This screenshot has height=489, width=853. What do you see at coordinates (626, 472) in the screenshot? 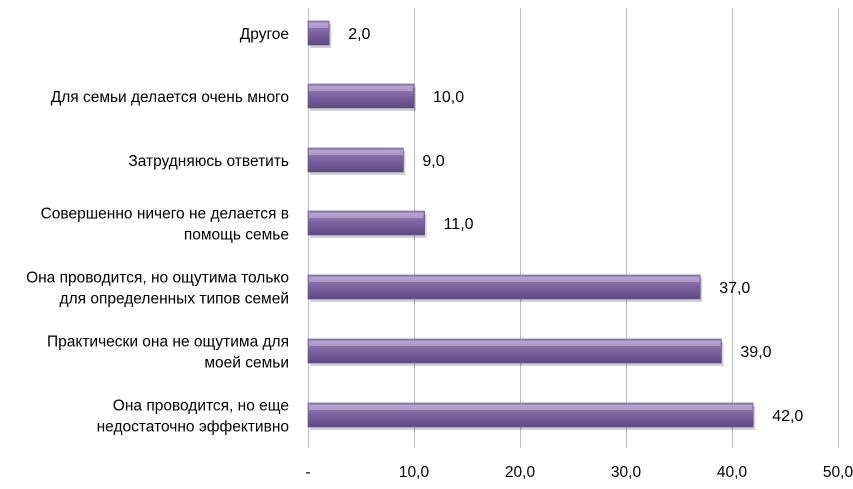
I see `x-tick-label: 30,0` at bounding box center [626, 472].